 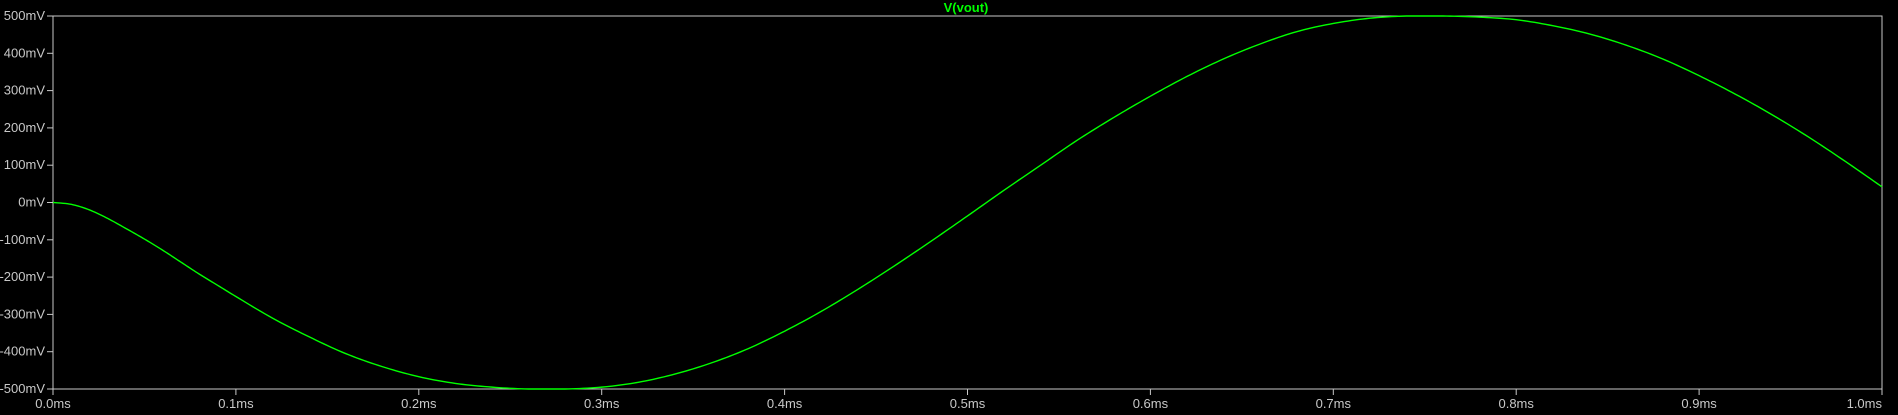 What do you see at coordinates (22, 388) in the screenshot?
I see `y-tick-label: -500mV` at bounding box center [22, 388].